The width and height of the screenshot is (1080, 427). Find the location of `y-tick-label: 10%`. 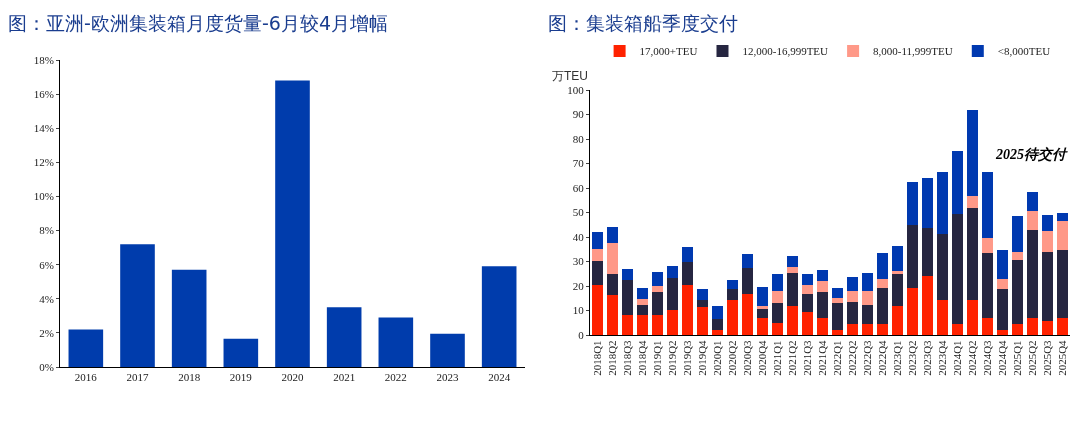

y-tick-label: 10% is located at coordinates (43, 196).